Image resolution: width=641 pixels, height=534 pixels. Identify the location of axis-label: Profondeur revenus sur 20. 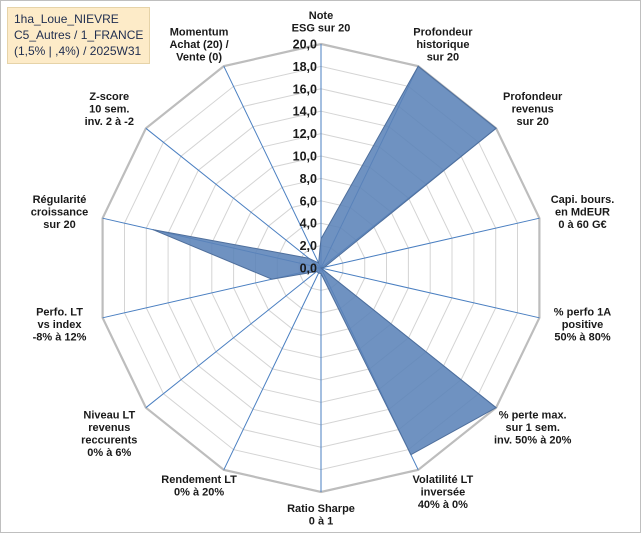
(533, 109).